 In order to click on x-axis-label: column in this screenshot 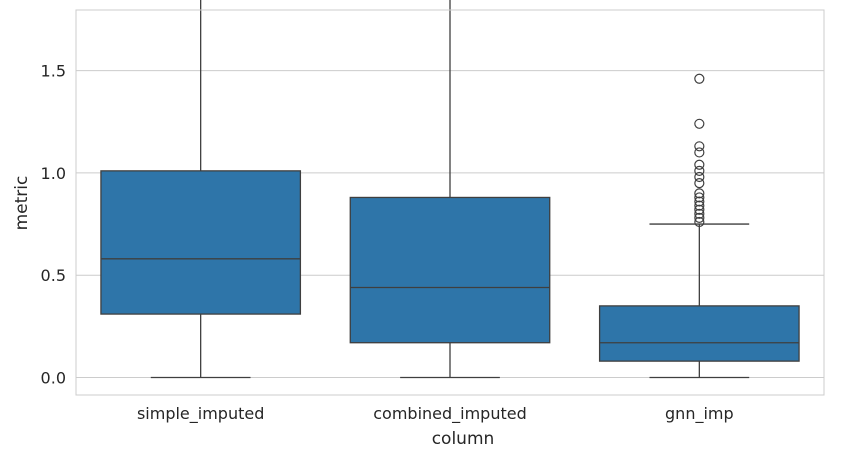, I will do `click(463, 439)`.